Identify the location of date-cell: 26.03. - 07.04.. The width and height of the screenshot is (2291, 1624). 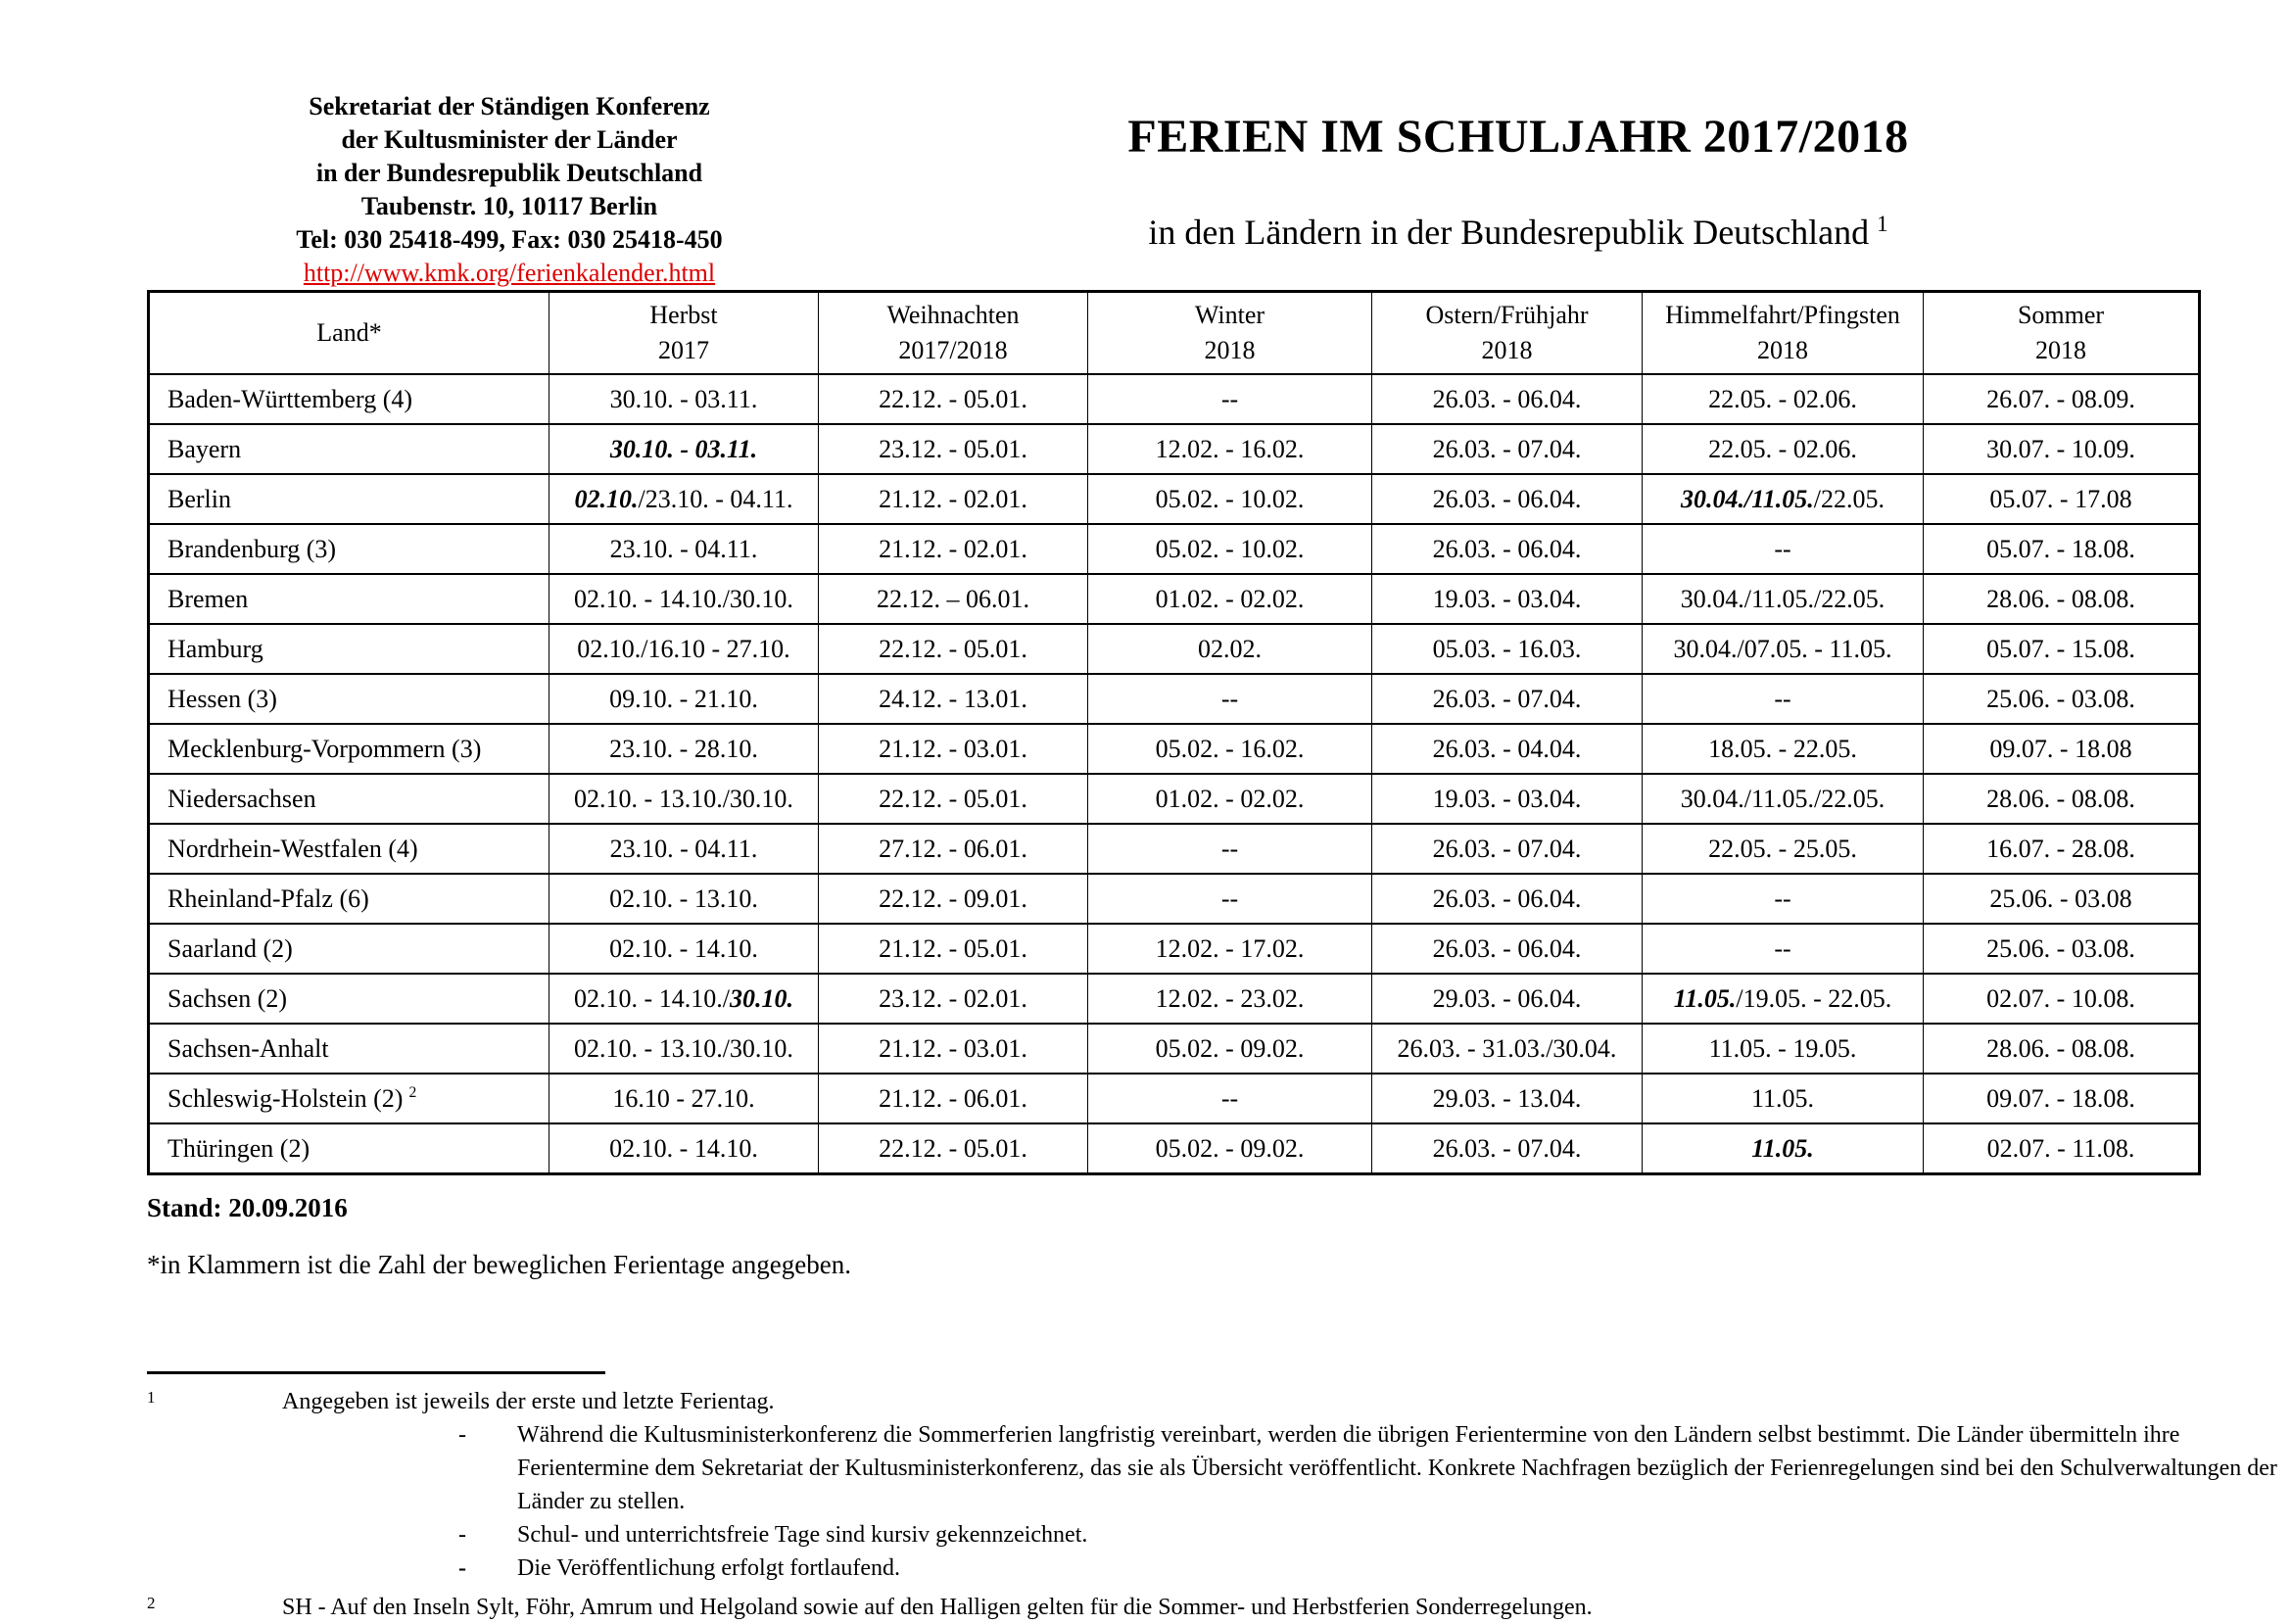
(1507, 849).